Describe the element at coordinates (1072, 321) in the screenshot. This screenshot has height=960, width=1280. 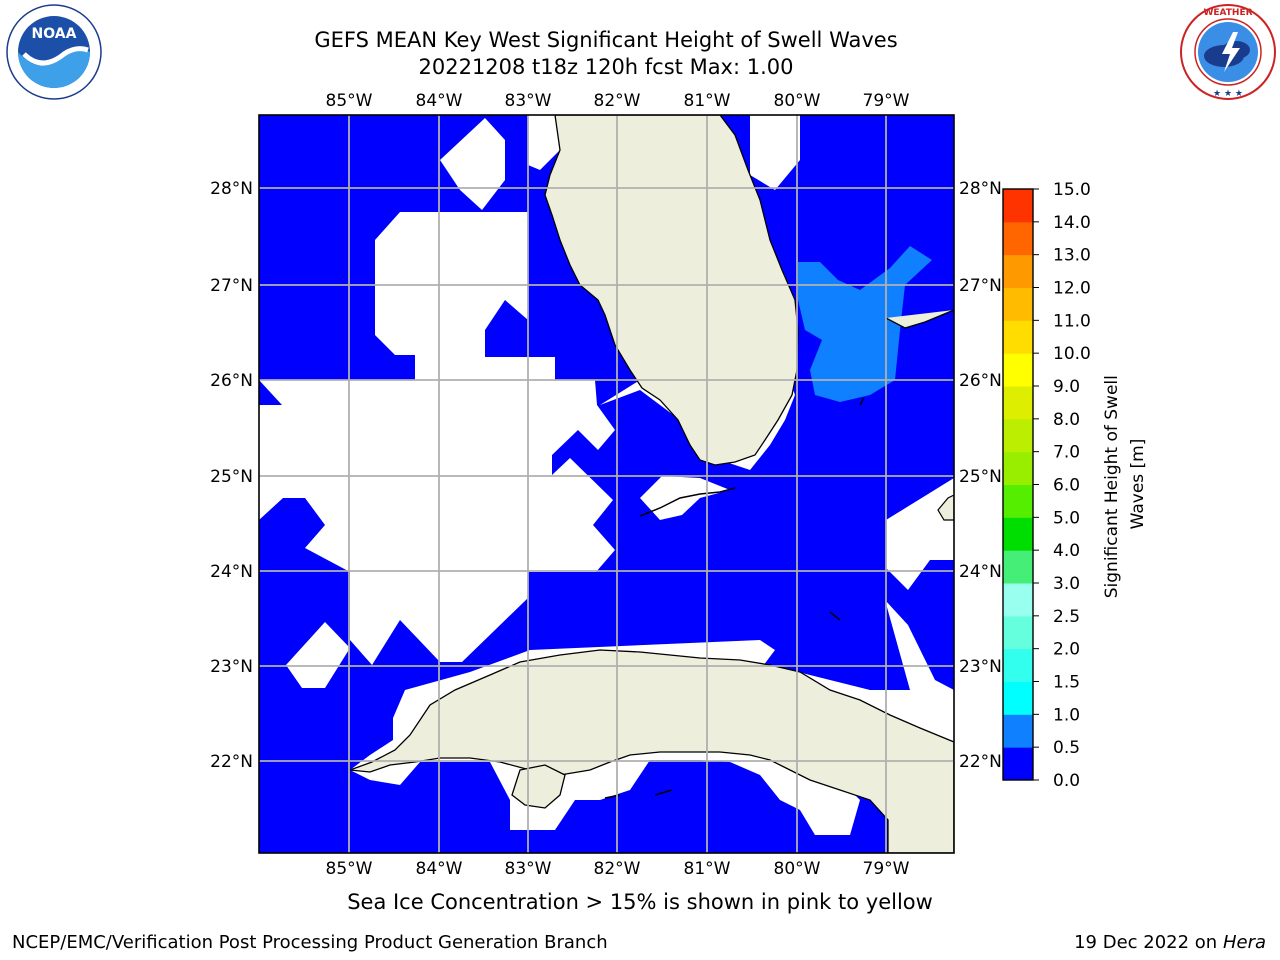
I see `colorbar-tick-label: 11.0` at that location.